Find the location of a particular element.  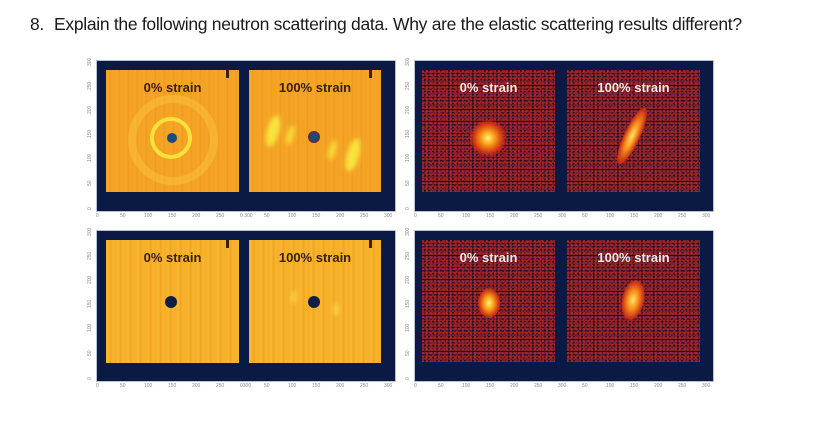

figure-top-left: 0% strain 100% strain is located at coordinates (246, 138).